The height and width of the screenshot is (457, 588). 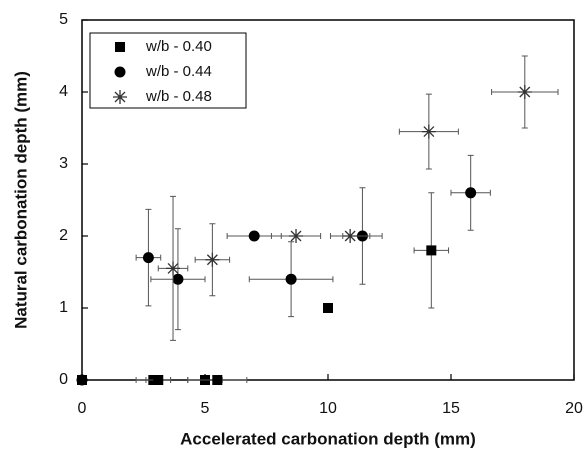 What do you see at coordinates (63, 379) in the screenshot?
I see `y-tick-label: 0` at bounding box center [63, 379].